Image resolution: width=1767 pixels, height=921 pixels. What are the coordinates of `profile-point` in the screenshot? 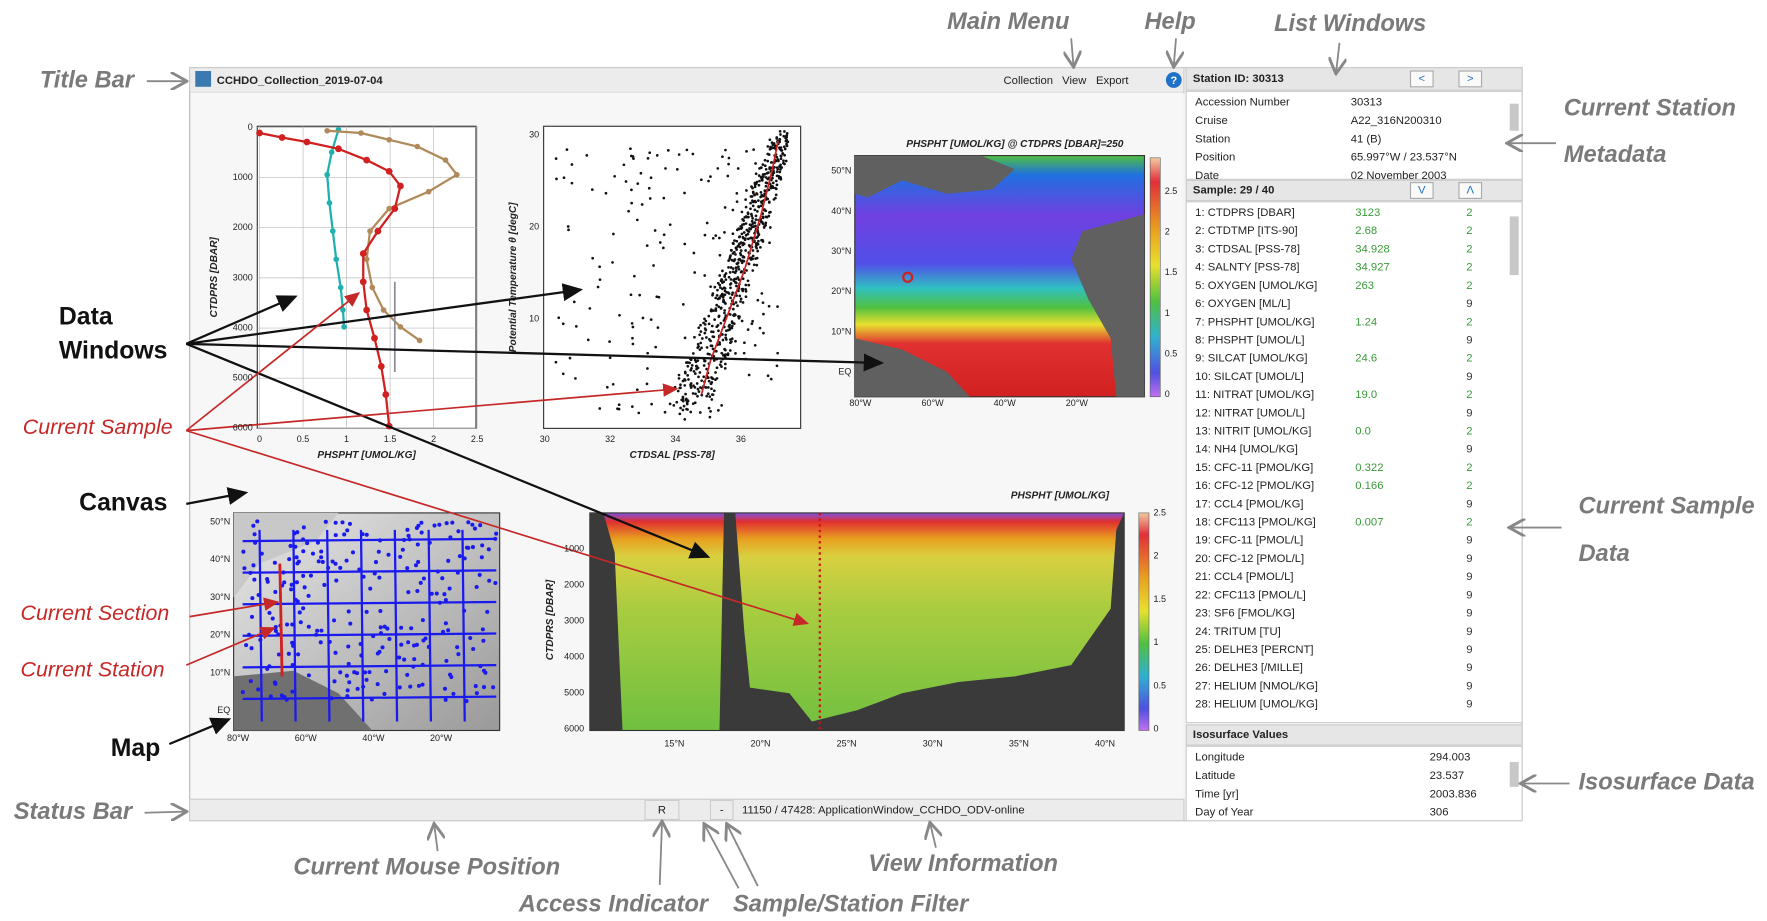 It's located at (372, 287).